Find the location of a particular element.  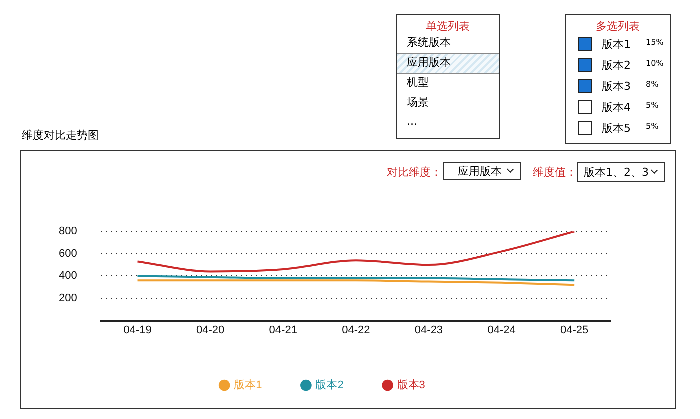

x-tick-label: 04-22 is located at coordinates (356, 330).